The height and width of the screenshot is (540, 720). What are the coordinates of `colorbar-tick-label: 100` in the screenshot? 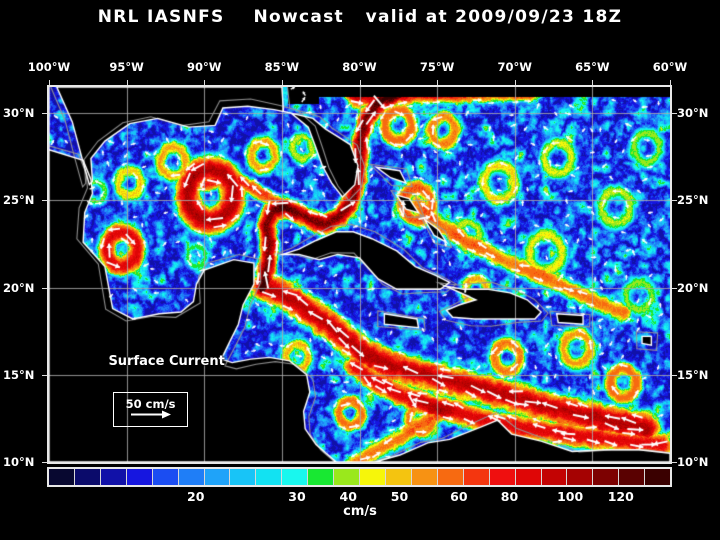 It's located at (570, 496).